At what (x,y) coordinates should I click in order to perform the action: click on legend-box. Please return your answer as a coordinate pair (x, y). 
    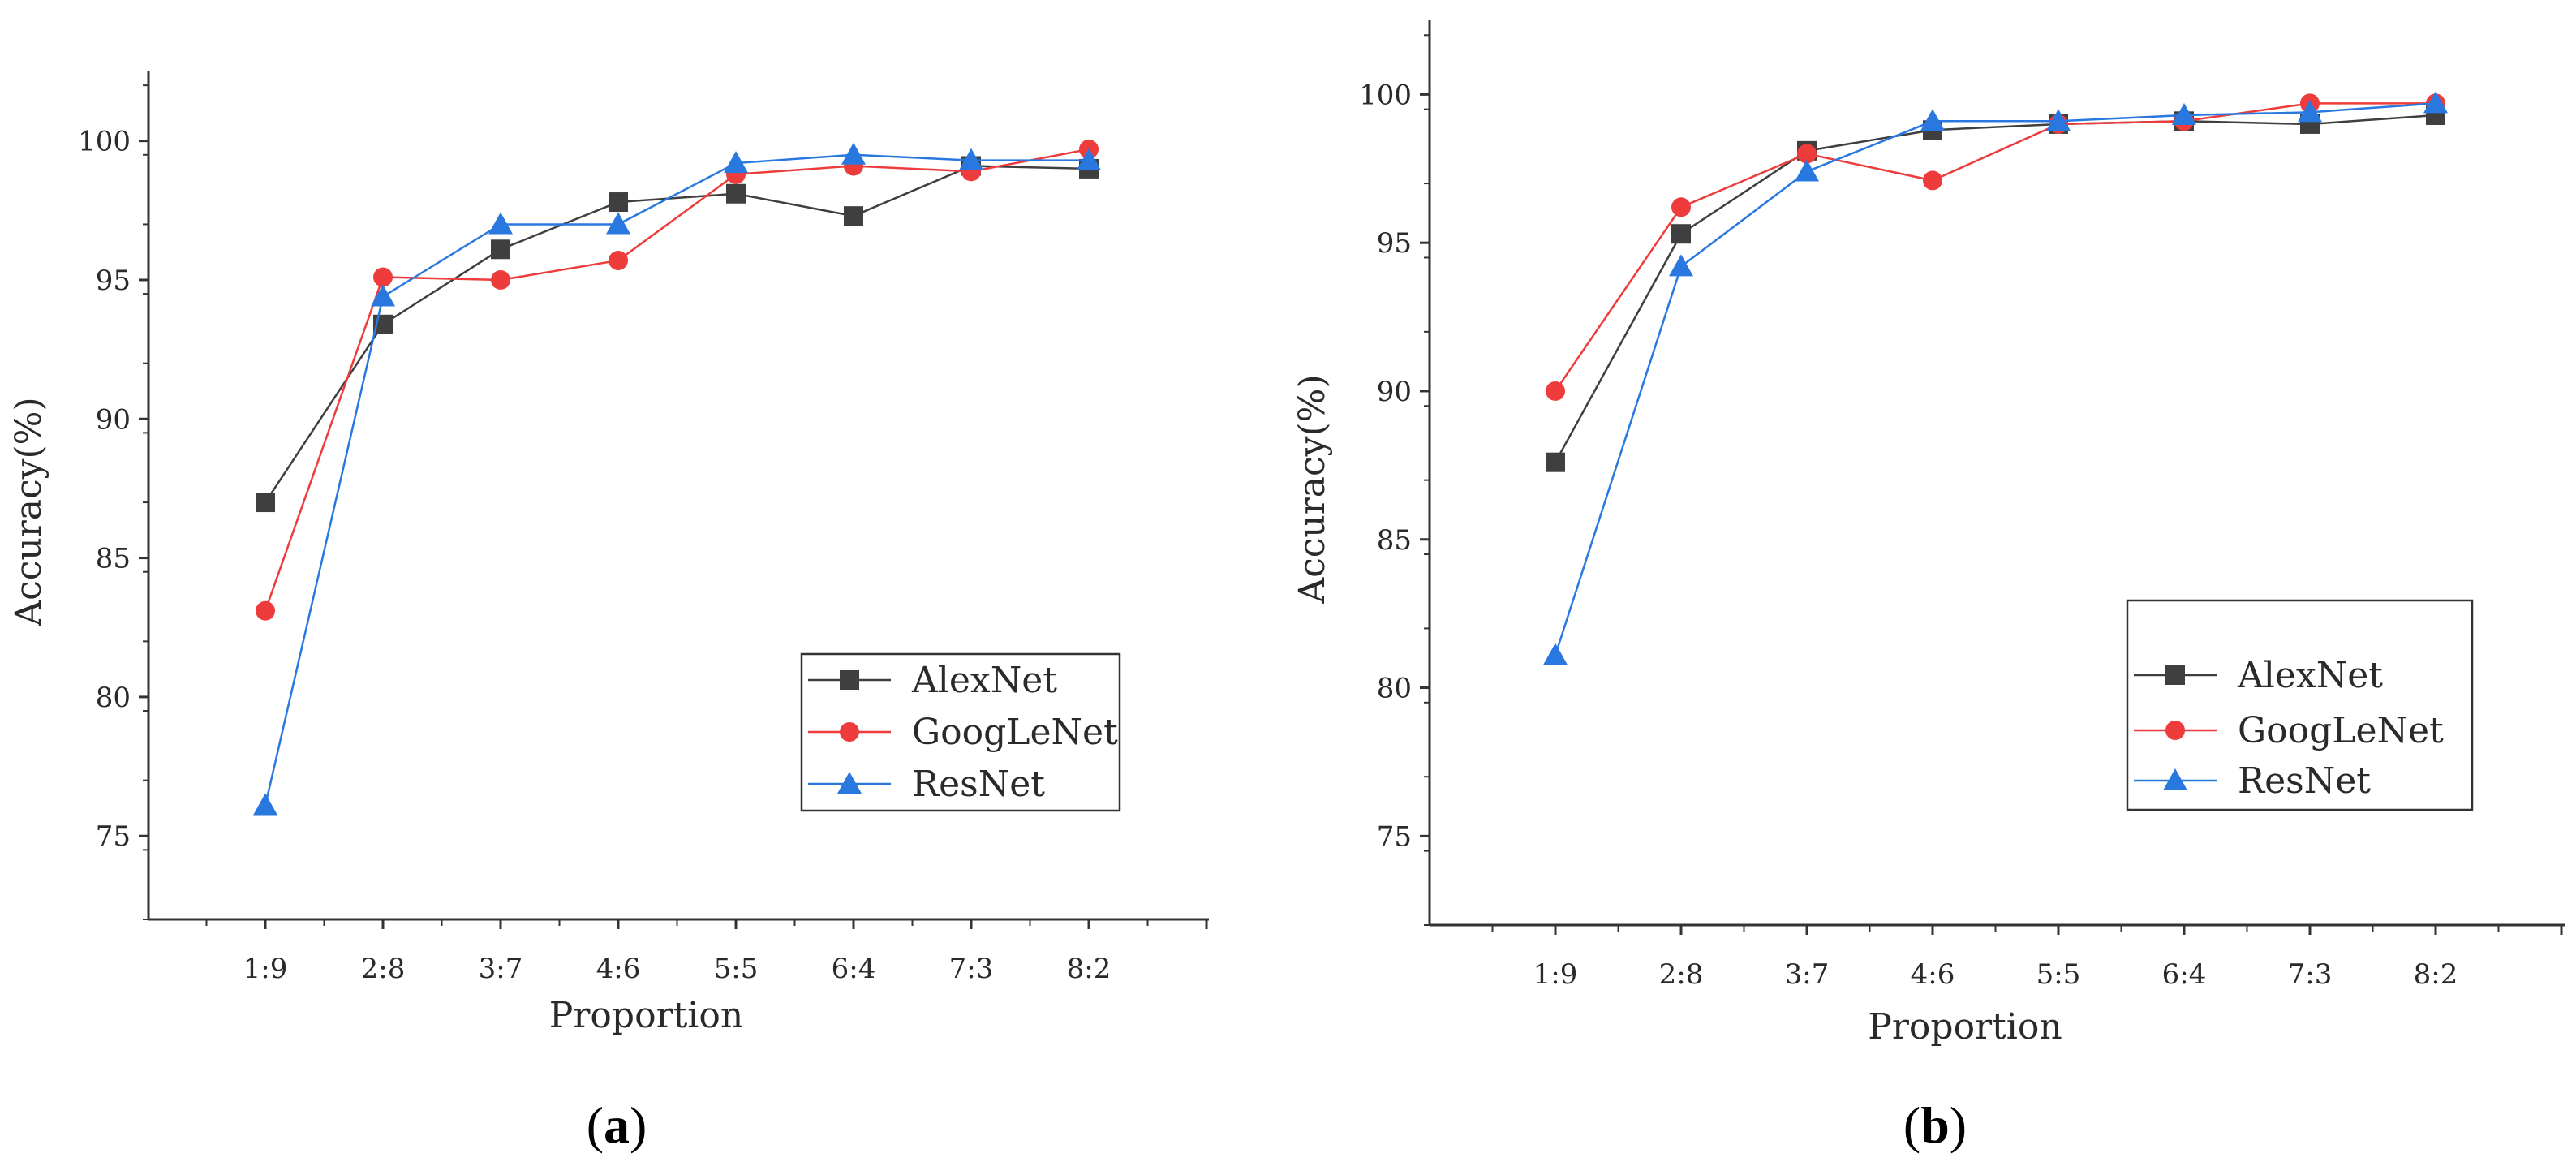
    Looking at the image, I should click on (2300, 705).